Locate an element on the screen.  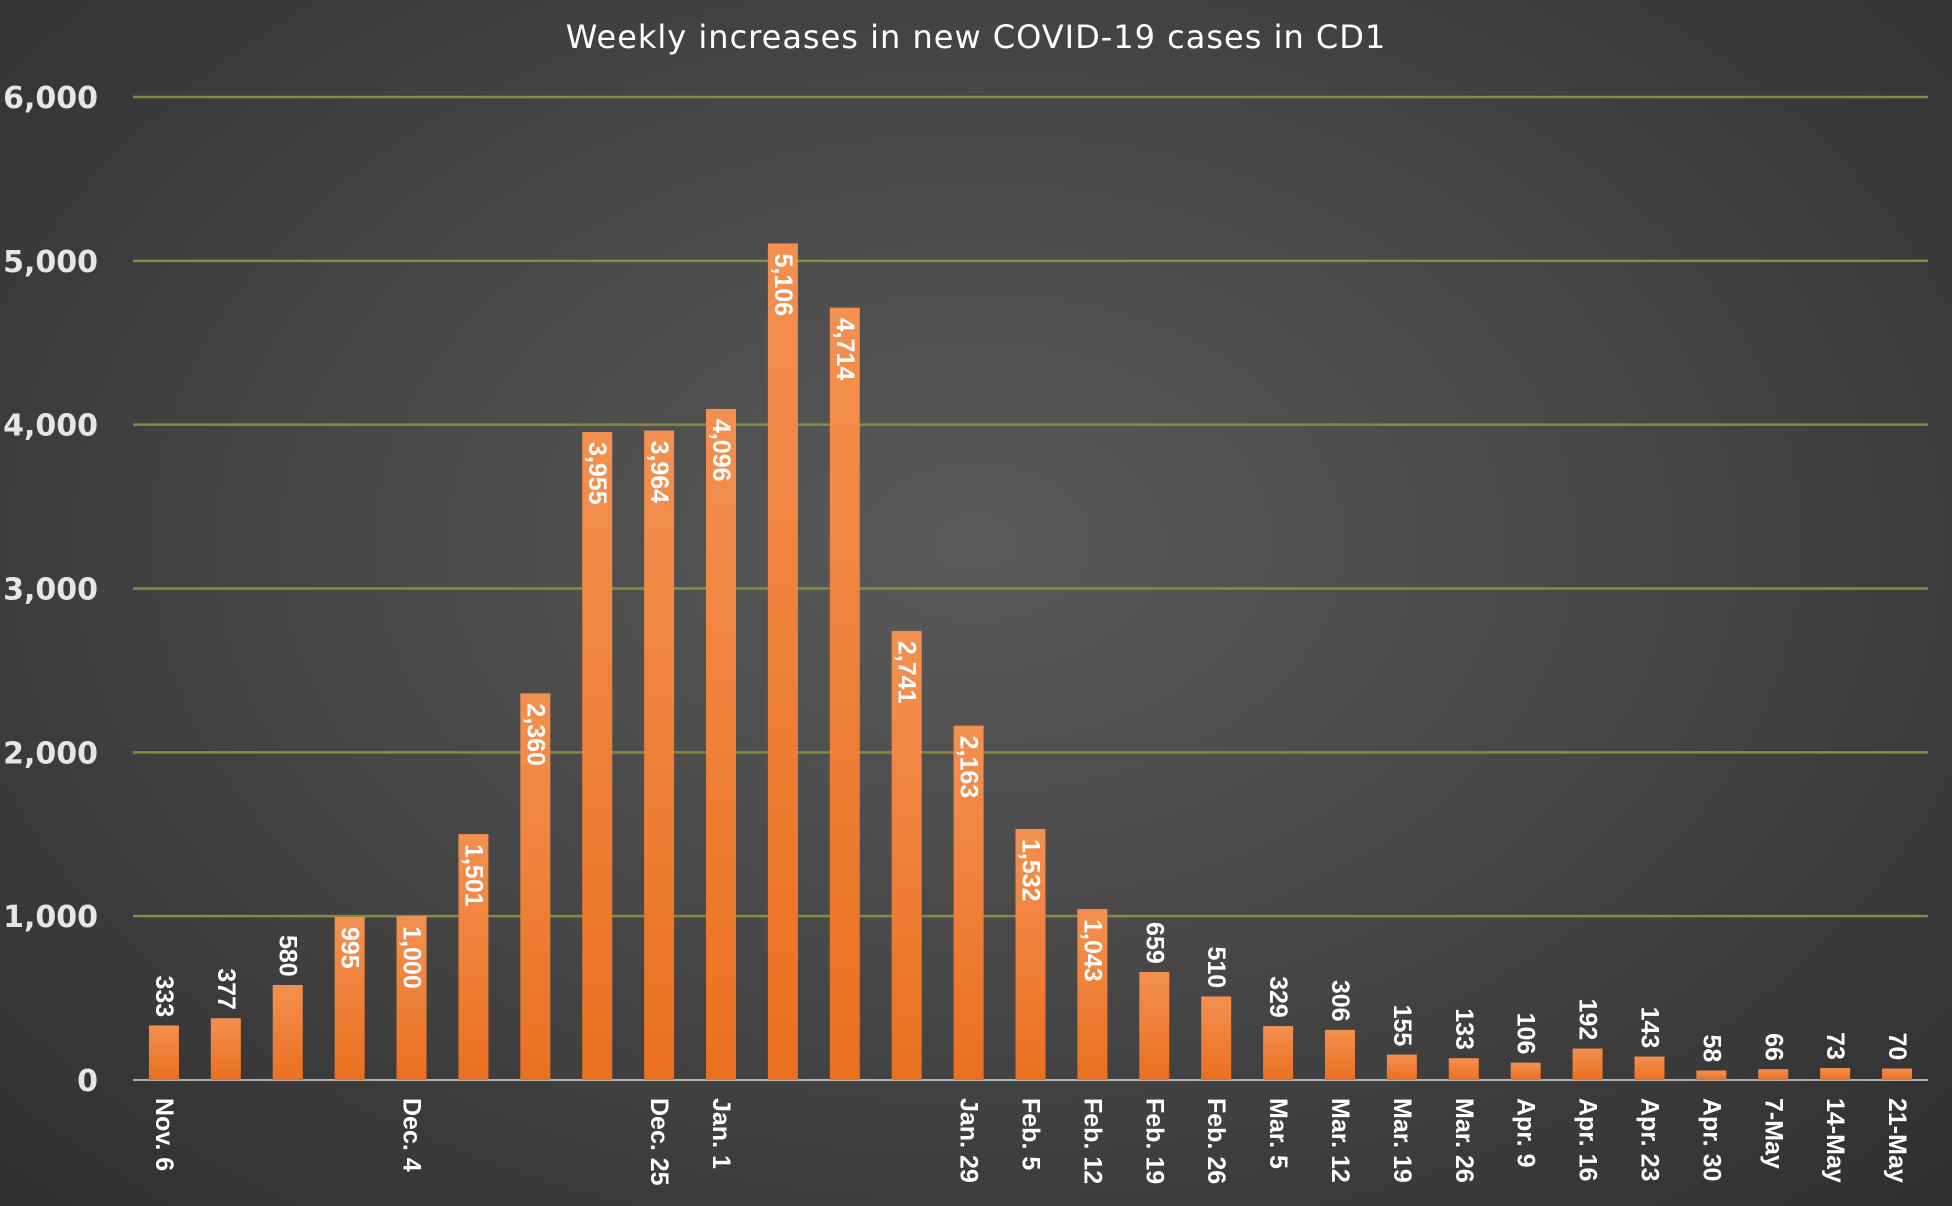
data-label: 2,741 is located at coordinates (907, 672).